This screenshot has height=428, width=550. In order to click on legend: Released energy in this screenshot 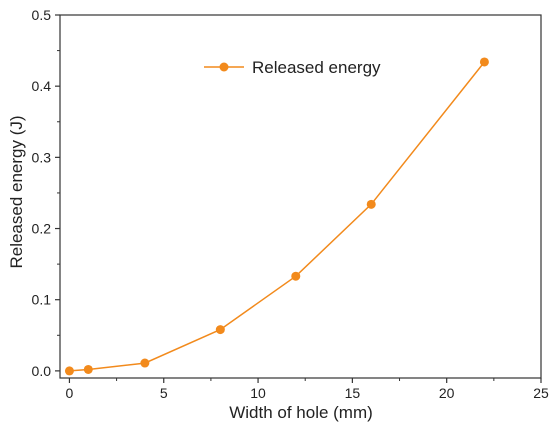, I will do `click(292, 67)`.